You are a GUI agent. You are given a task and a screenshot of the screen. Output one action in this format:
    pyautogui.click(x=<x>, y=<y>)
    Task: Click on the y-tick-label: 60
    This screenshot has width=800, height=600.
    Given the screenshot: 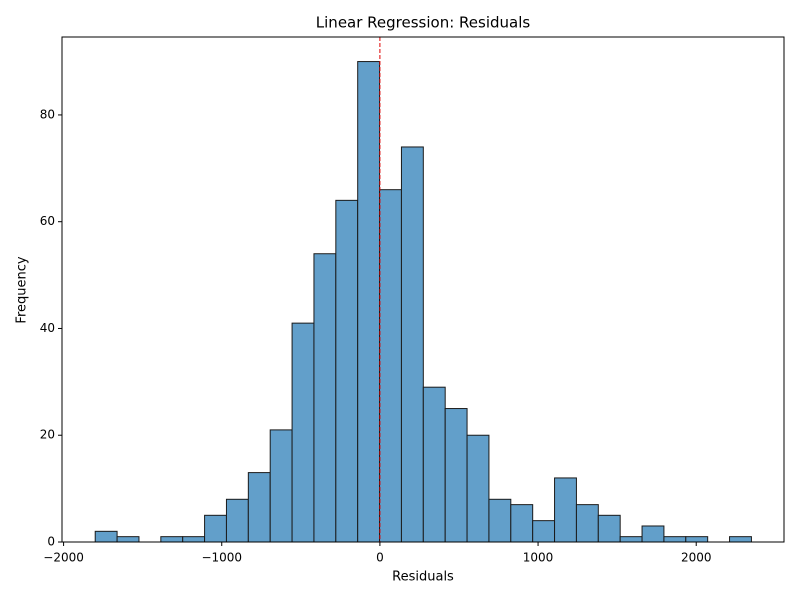 What is the action you would take?
    pyautogui.click(x=47, y=221)
    